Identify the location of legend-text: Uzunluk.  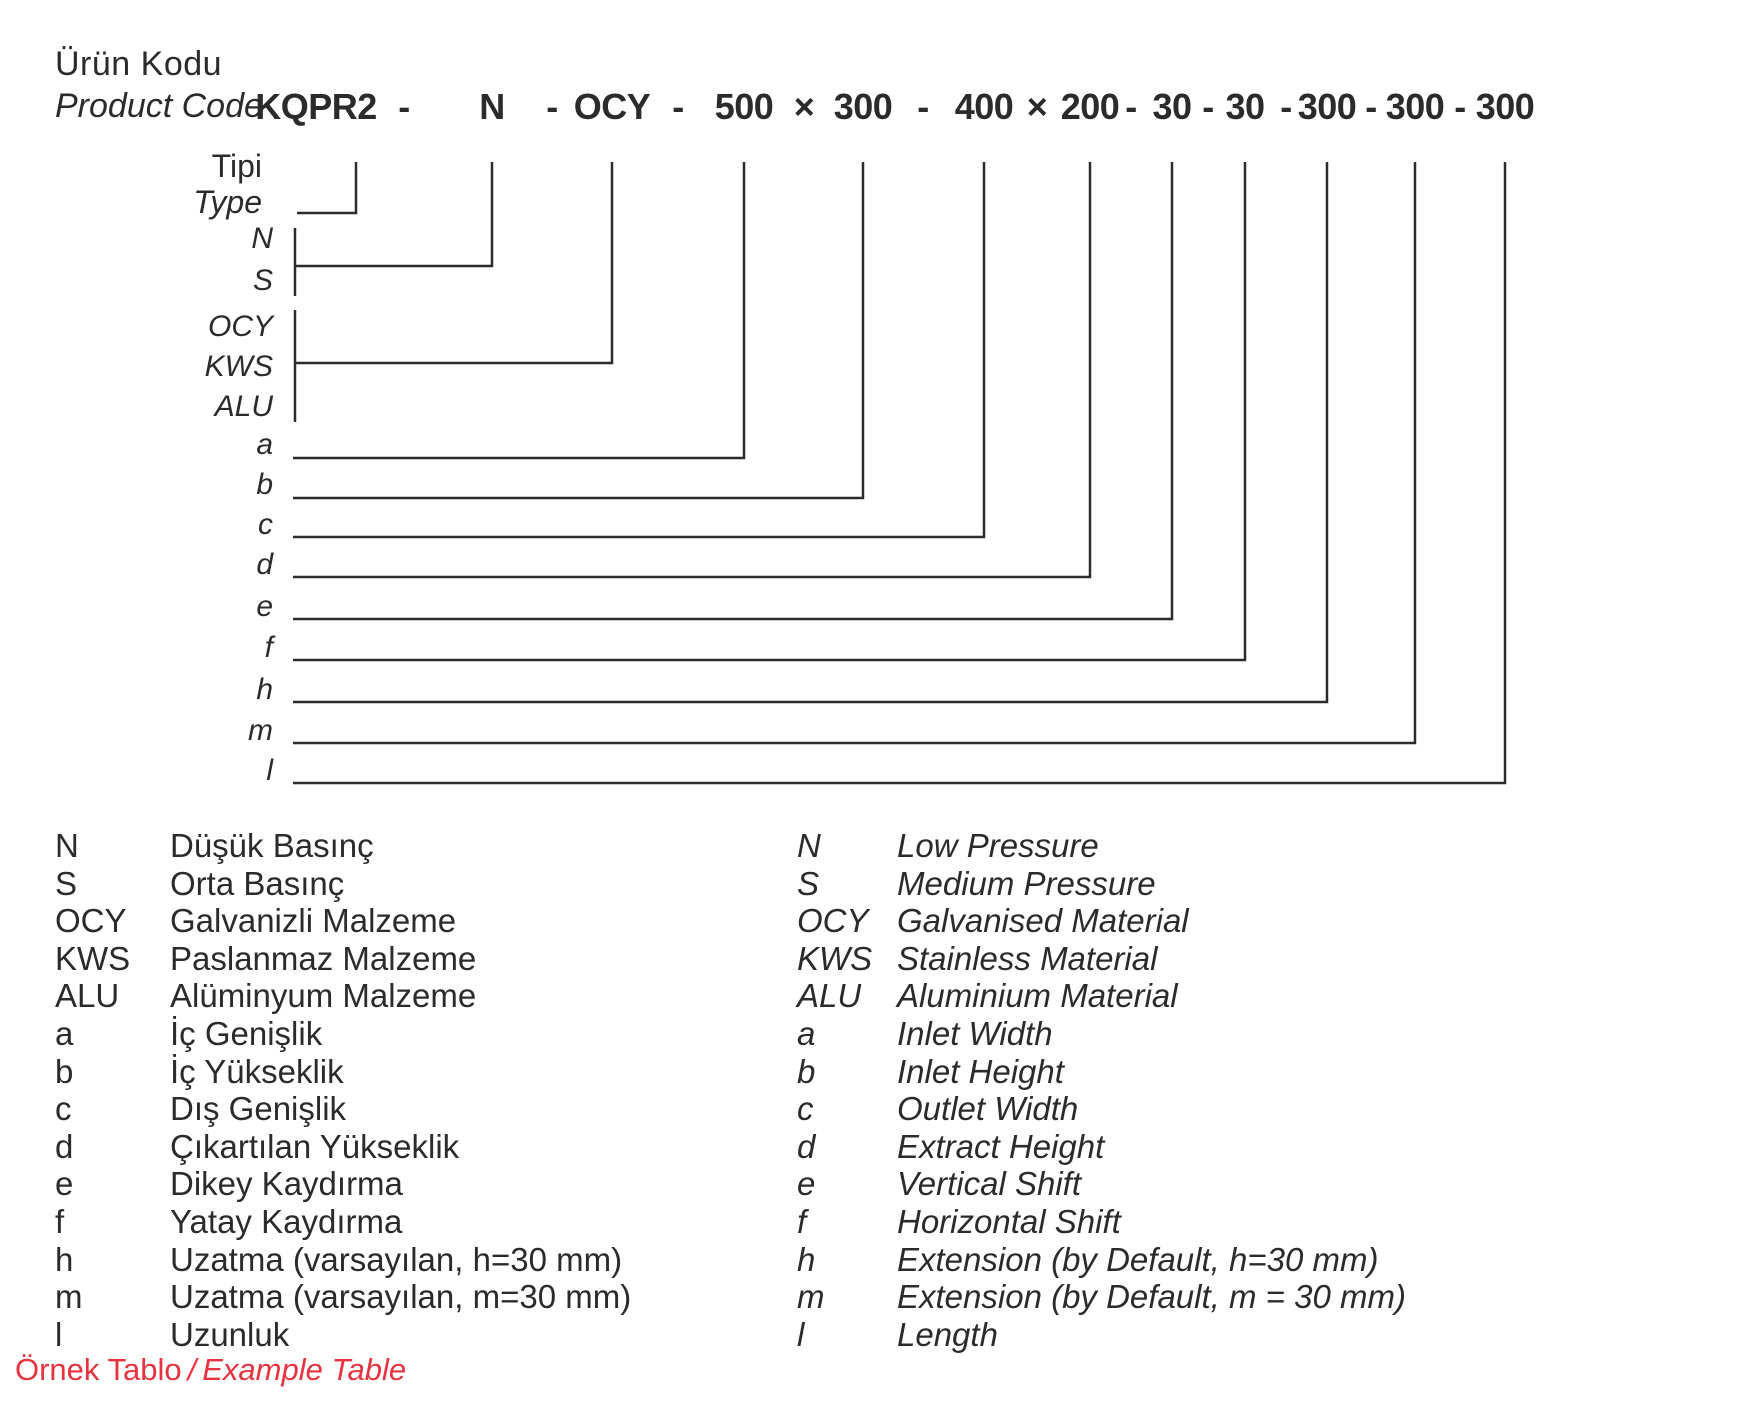
(230, 1334).